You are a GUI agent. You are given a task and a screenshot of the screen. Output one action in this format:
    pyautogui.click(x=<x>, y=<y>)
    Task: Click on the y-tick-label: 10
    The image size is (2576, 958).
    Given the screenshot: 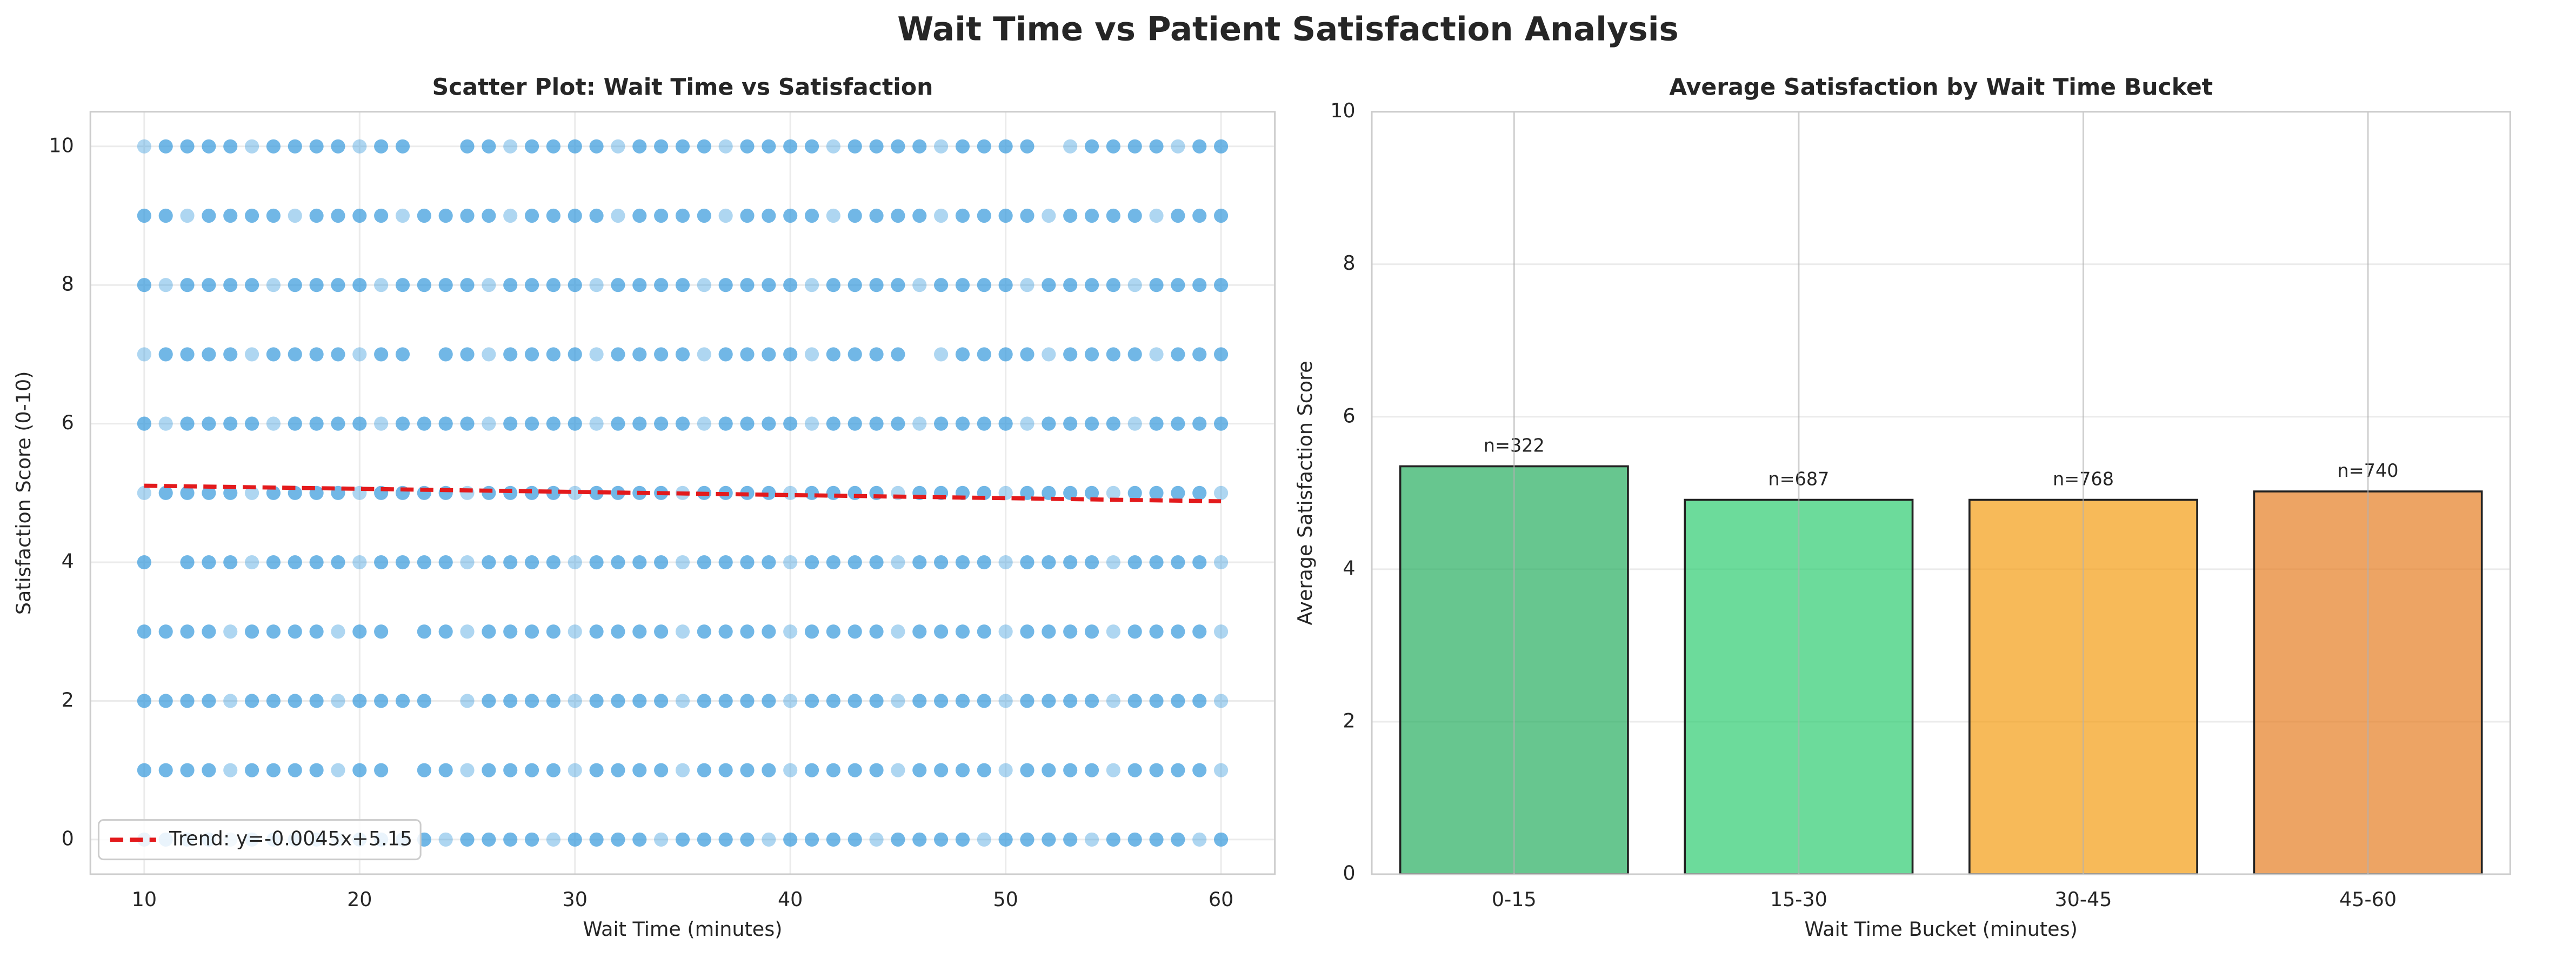 What is the action you would take?
    pyautogui.click(x=1342, y=110)
    